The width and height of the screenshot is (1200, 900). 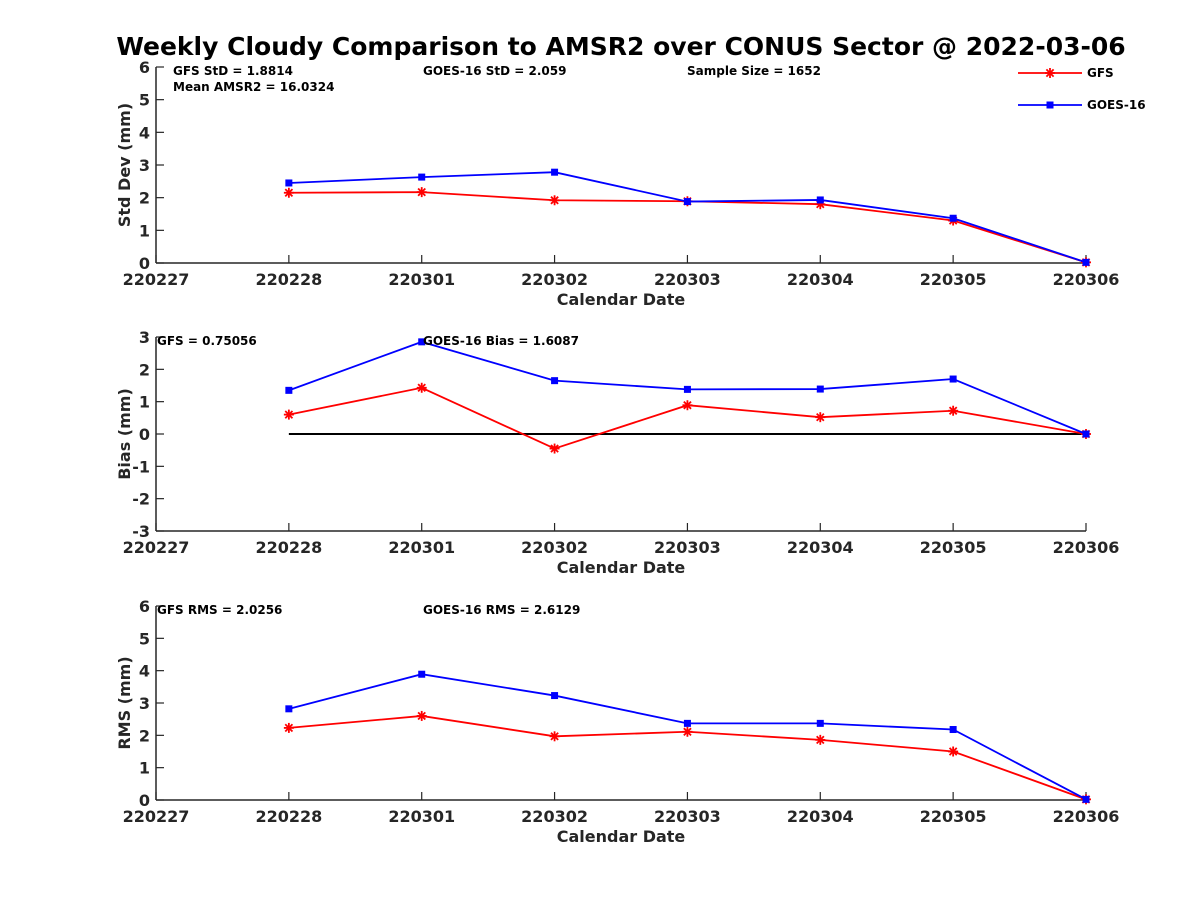 What do you see at coordinates (124, 165) in the screenshot?
I see `y-axis-label: Std Dev (mm)` at bounding box center [124, 165].